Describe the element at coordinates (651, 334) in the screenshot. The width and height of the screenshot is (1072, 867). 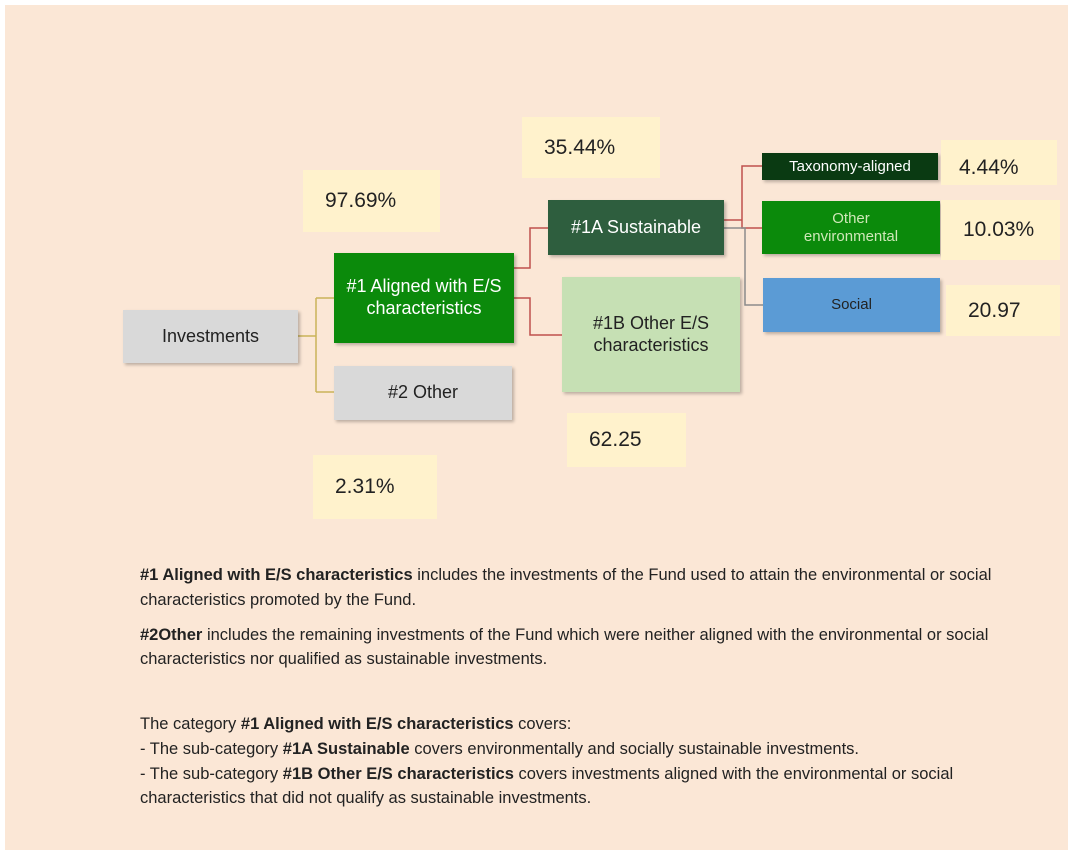
I see `node: #1B Other E/S characteristics` at that location.